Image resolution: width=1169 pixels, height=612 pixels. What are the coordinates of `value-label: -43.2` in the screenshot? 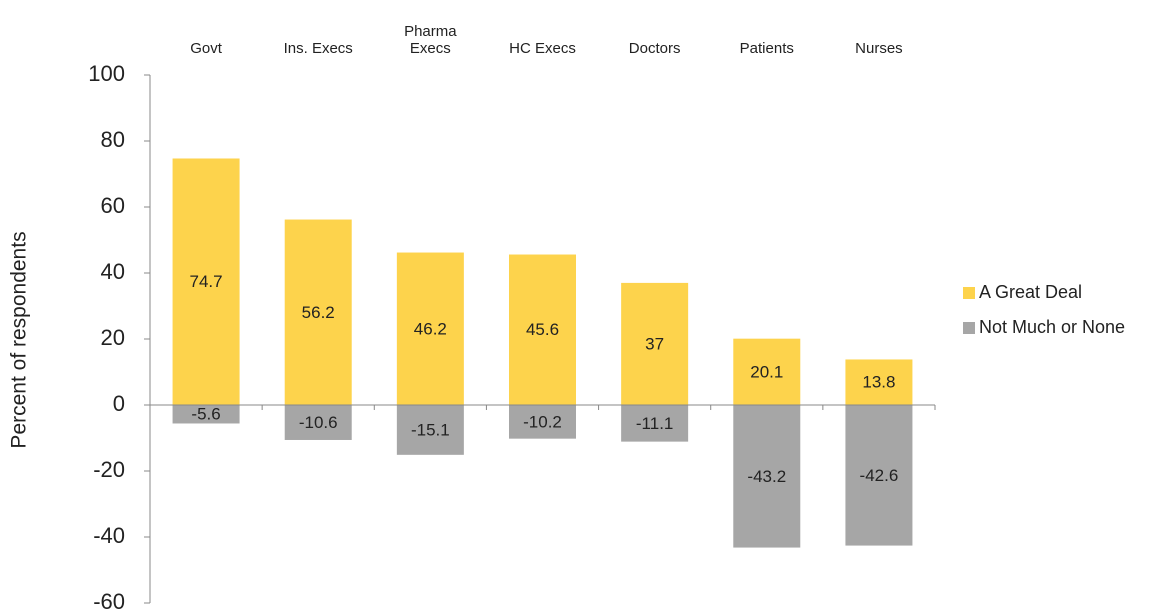 It's located at (766, 476).